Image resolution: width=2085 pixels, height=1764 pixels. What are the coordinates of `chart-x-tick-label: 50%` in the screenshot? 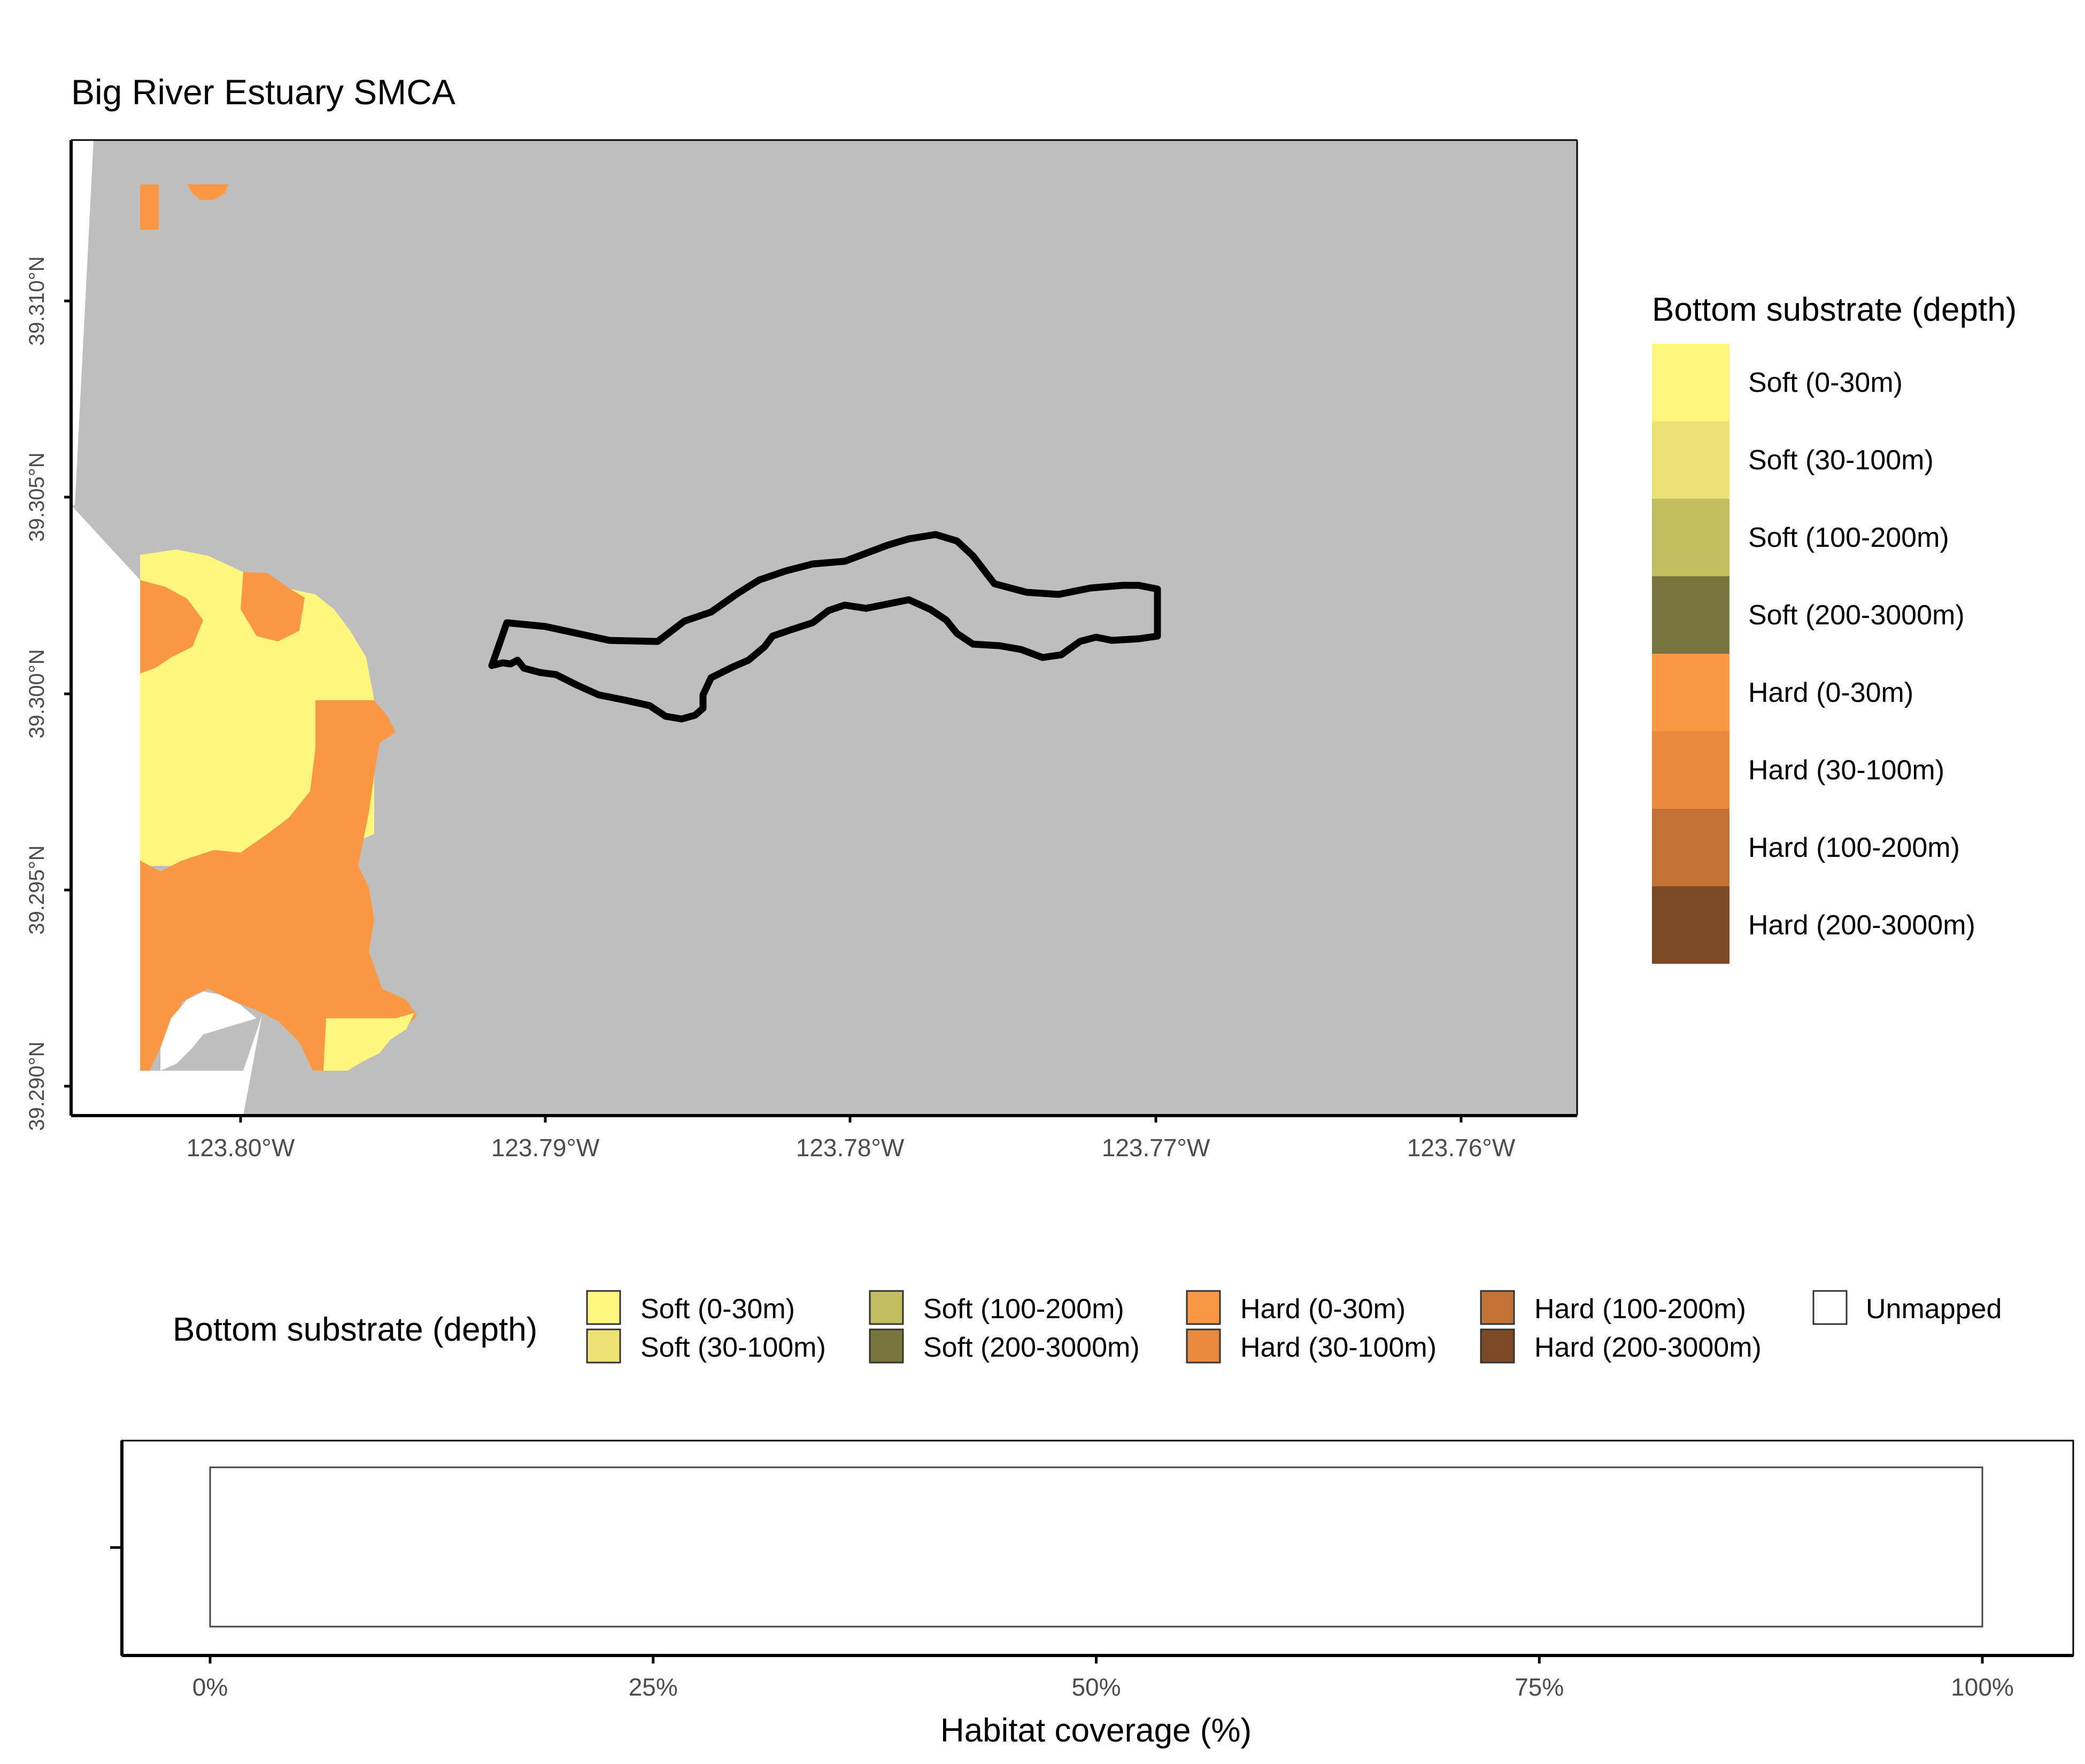 It's located at (1096, 1687).